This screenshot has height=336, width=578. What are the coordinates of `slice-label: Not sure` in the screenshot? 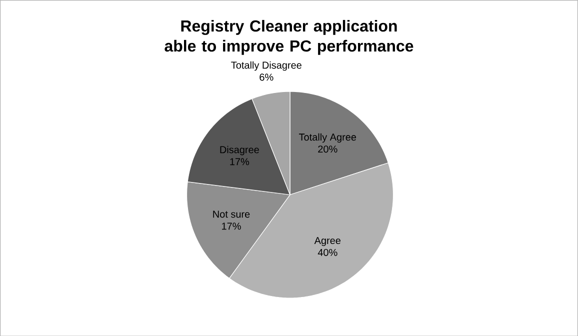 It's located at (231, 214).